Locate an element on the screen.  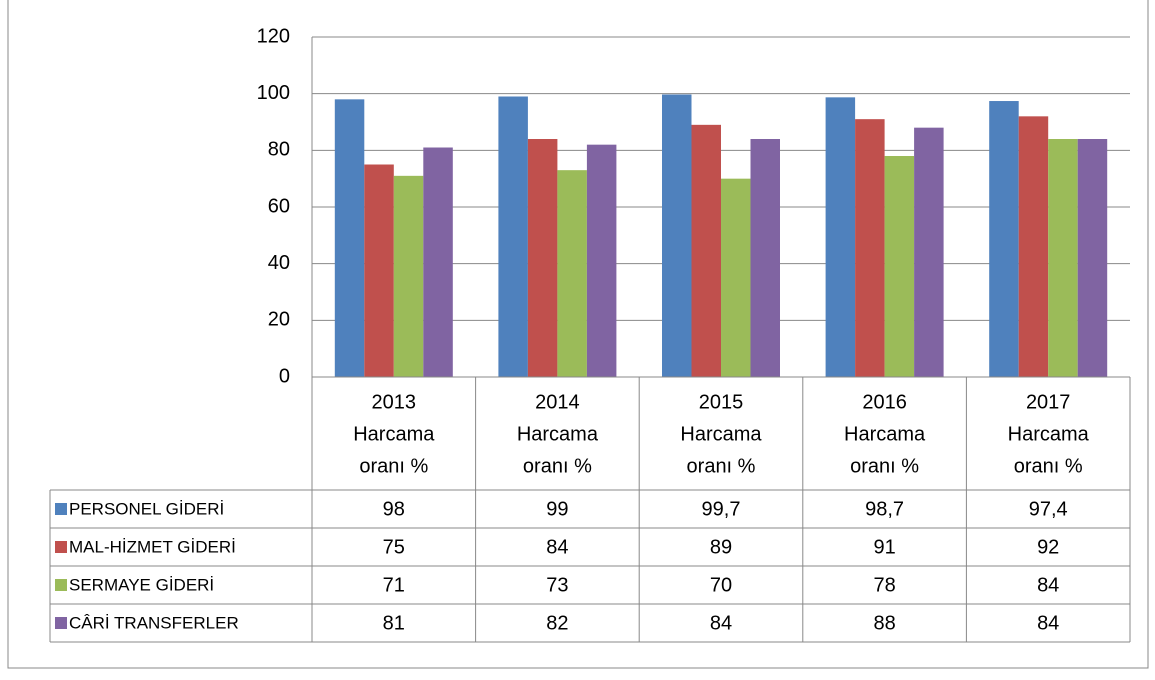
table-value: 73 is located at coordinates (557, 585).